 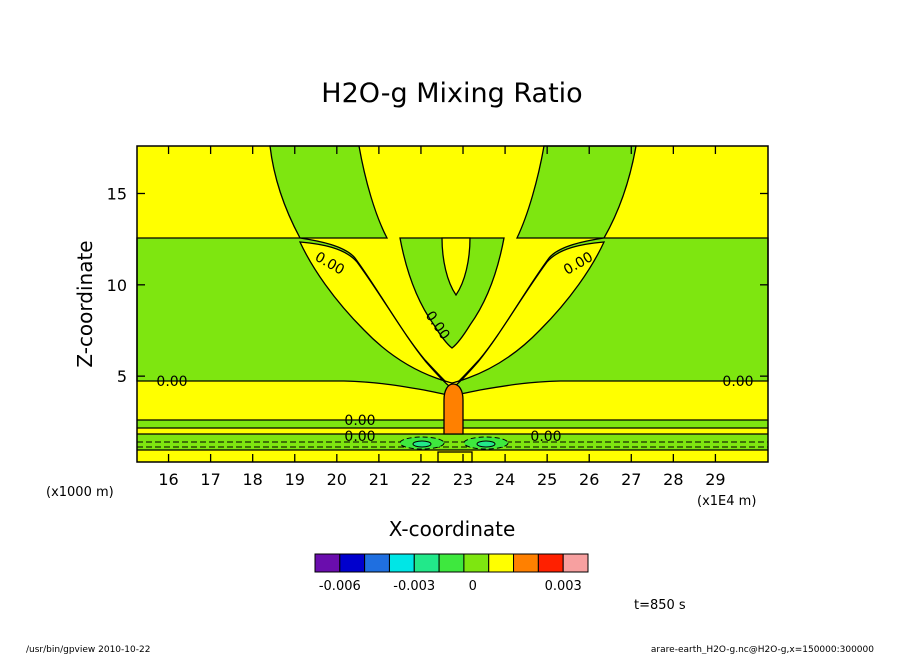 I want to click on y-tick-label: 15, so click(x=117, y=193).